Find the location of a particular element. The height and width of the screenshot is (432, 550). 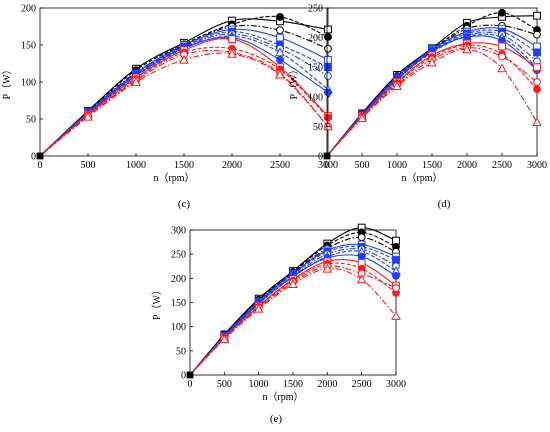

panel-label: (c) is located at coordinates (184, 204).